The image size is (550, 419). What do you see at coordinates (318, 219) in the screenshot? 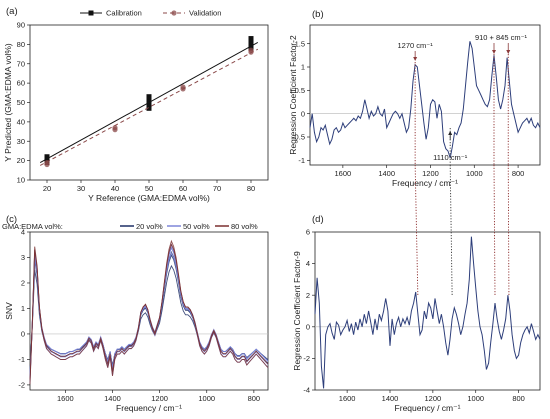
I see `panel-label: (d)` at bounding box center [318, 219].